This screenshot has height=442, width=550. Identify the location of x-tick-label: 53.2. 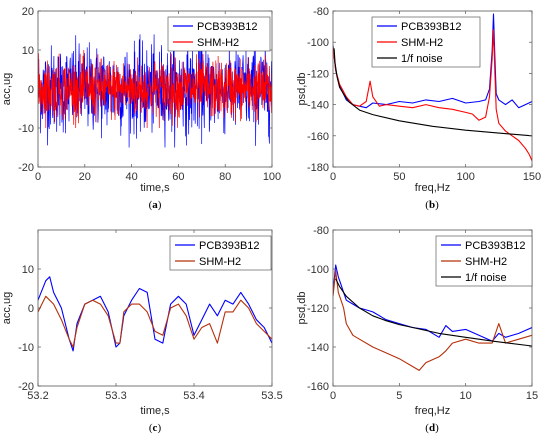
(37, 396).